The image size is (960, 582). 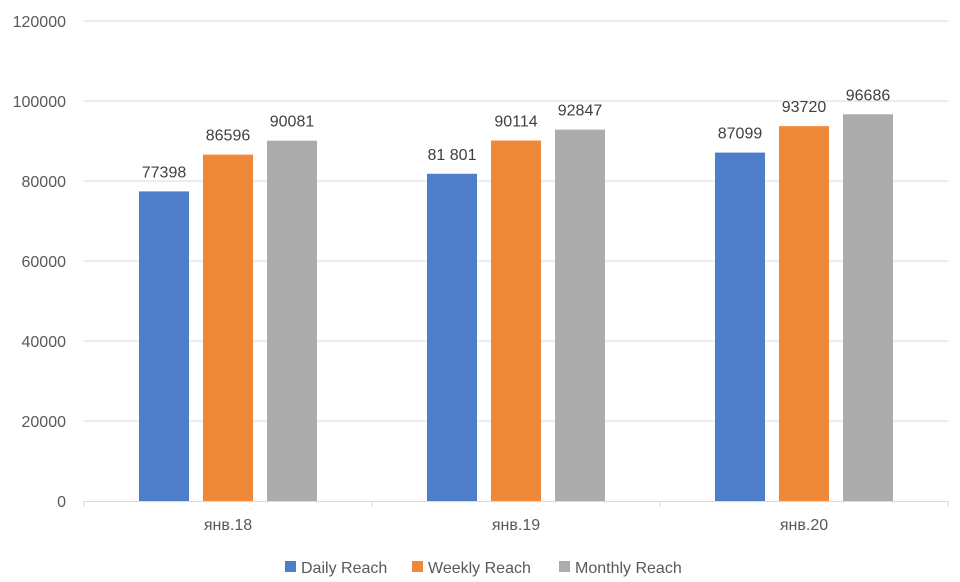 I want to click on y-tick-label: 120000, so click(x=39, y=22).